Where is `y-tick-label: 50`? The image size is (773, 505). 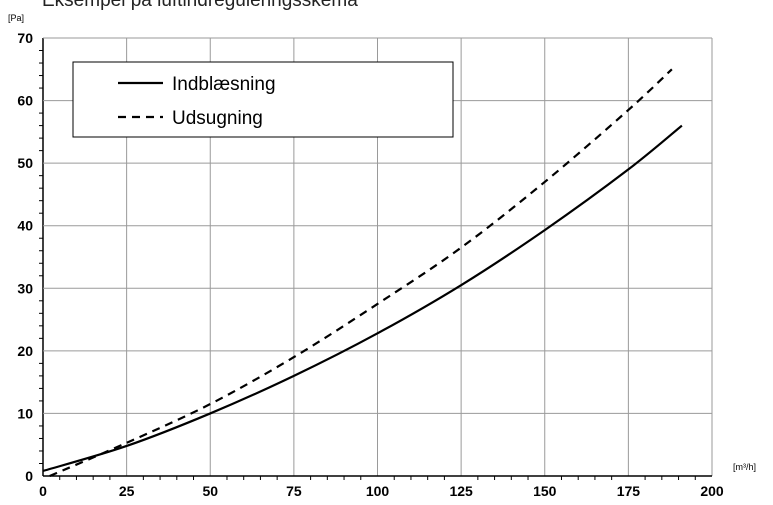
y-tick-label: 50 is located at coordinates (25, 163).